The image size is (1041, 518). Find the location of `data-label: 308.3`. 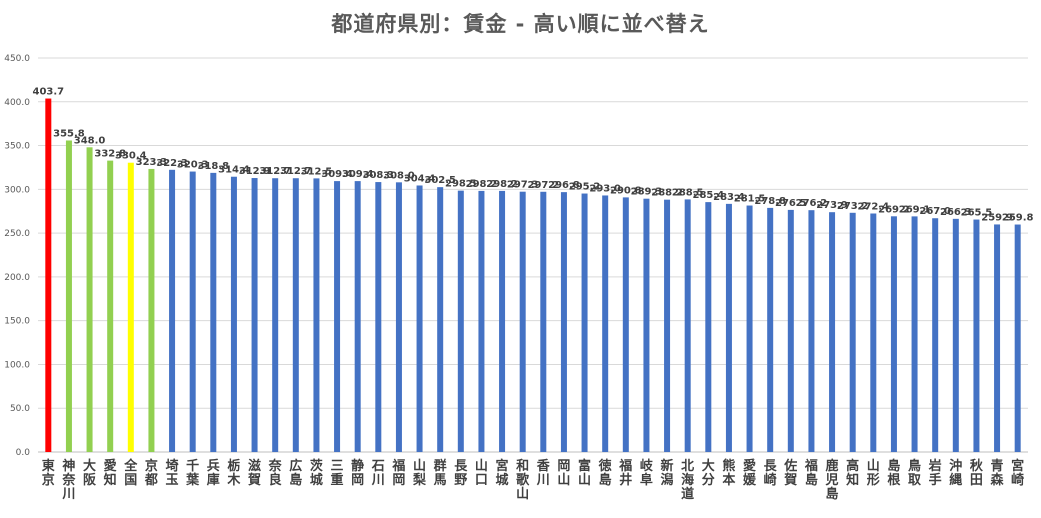

data-label: 308.3 is located at coordinates (378, 175).